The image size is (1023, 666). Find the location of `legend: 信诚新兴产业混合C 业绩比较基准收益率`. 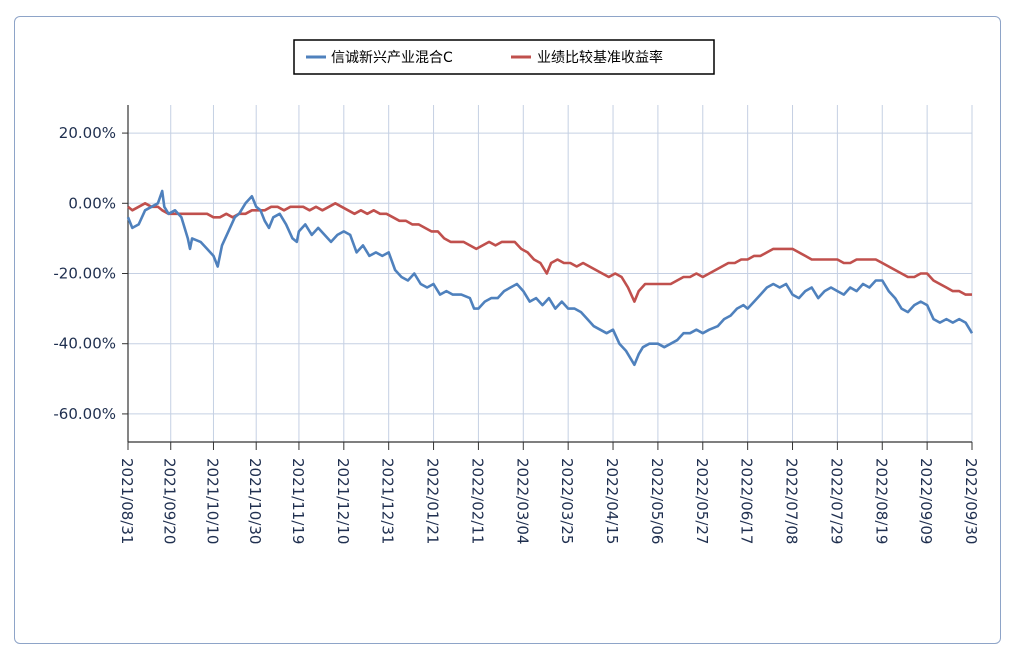

legend: 信诚新兴产业混合C 业绩比较基准收益率 is located at coordinates (504, 57).